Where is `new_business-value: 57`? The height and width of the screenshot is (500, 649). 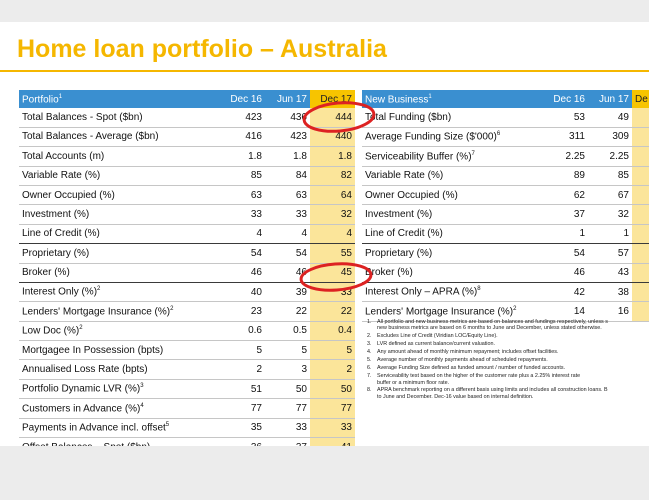
new_business-value: 57 is located at coordinates (610, 253).